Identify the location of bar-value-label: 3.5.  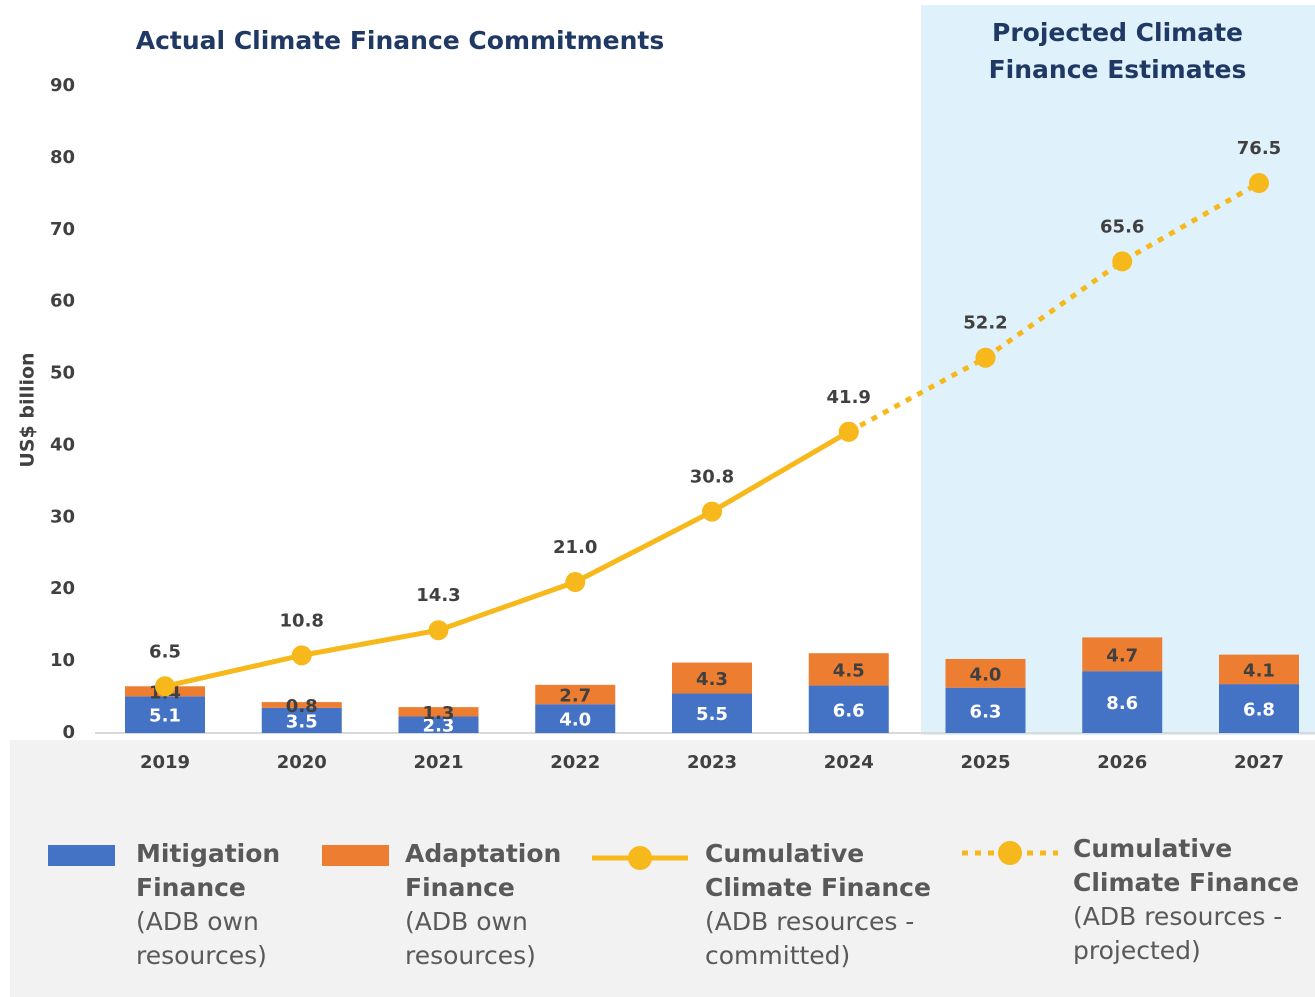
(302, 721).